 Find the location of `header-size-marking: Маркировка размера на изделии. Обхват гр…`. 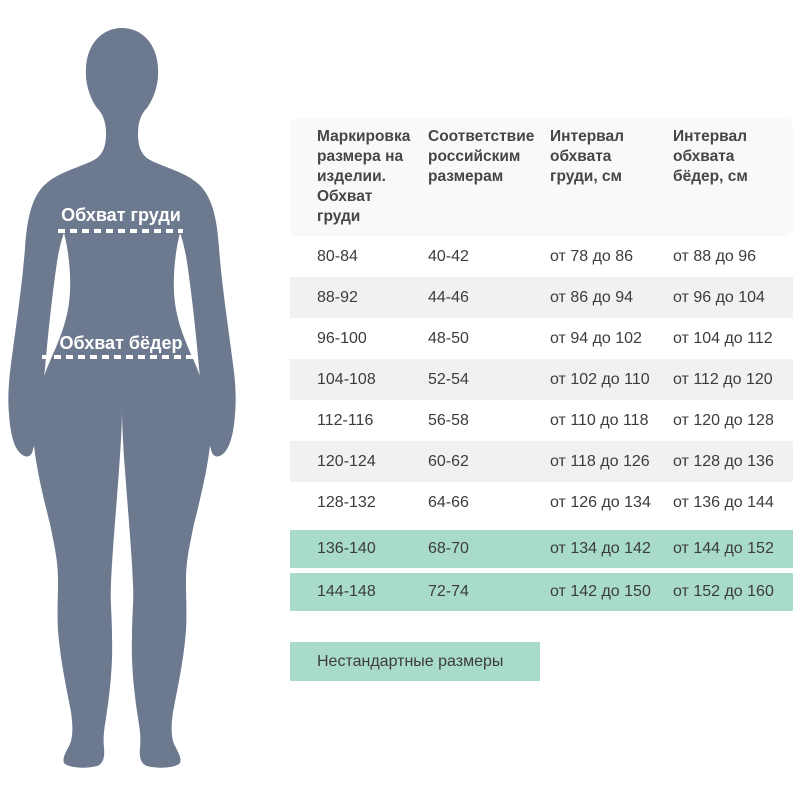

header-size-marking: Маркировка размера на изделии. Обхват гр… is located at coordinates (364, 176).